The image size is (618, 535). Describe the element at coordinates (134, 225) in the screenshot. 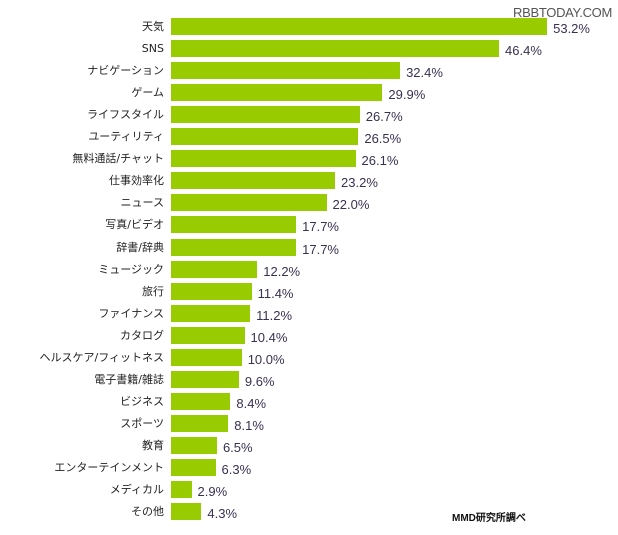

I see `category-label: 写真/ビデオ` at that location.